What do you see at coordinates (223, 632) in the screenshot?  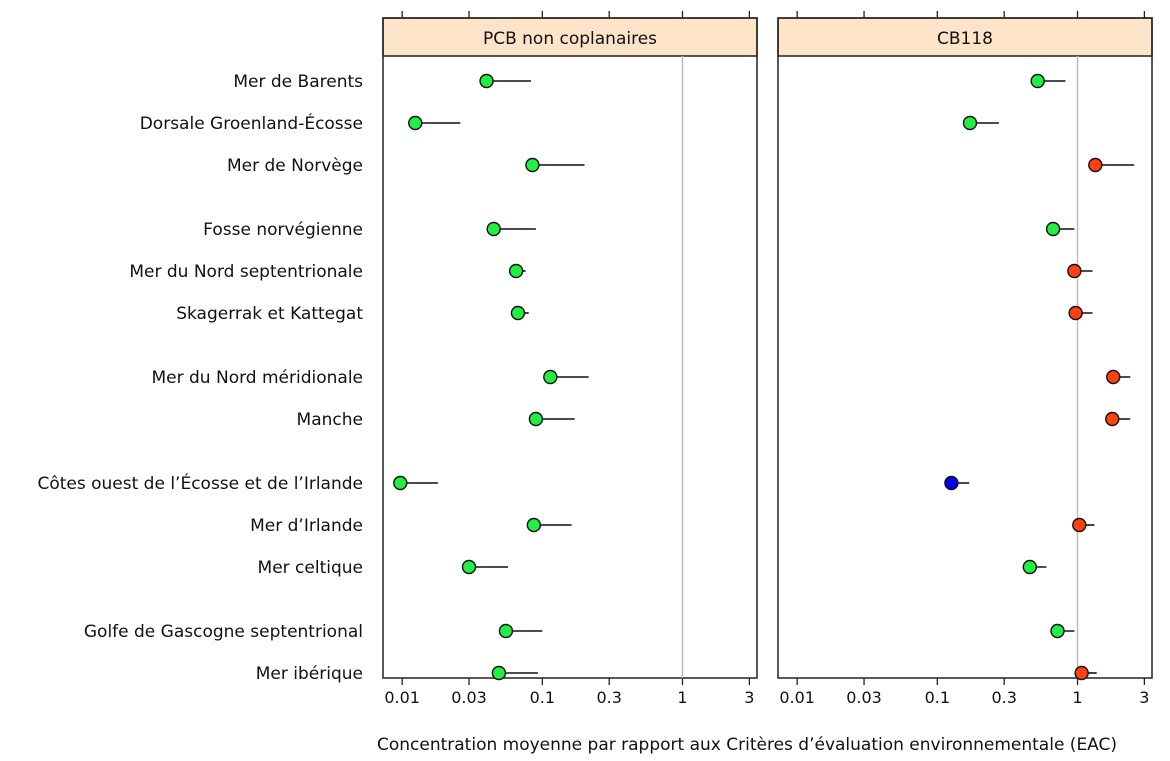 I see `category-label: Golfe de Gascogne septentrional` at bounding box center [223, 632].